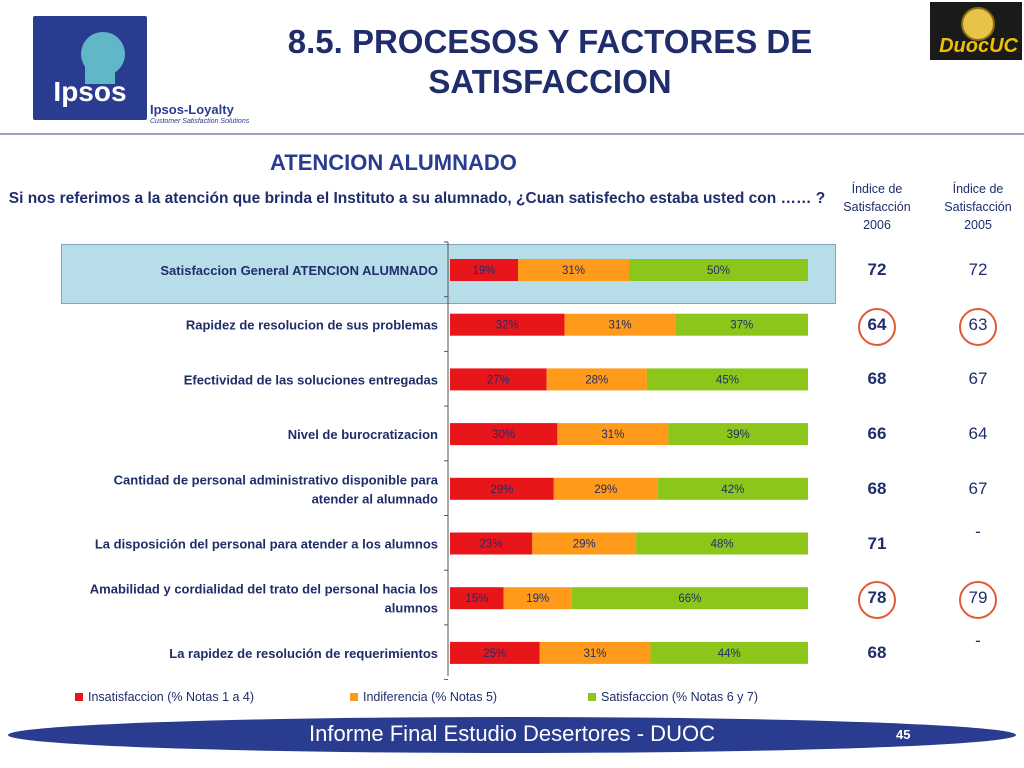  What do you see at coordinates (978, 46) in the screenshot?
I see `duoc-logo-text: DuocUC` at bounding box center [978, 46].